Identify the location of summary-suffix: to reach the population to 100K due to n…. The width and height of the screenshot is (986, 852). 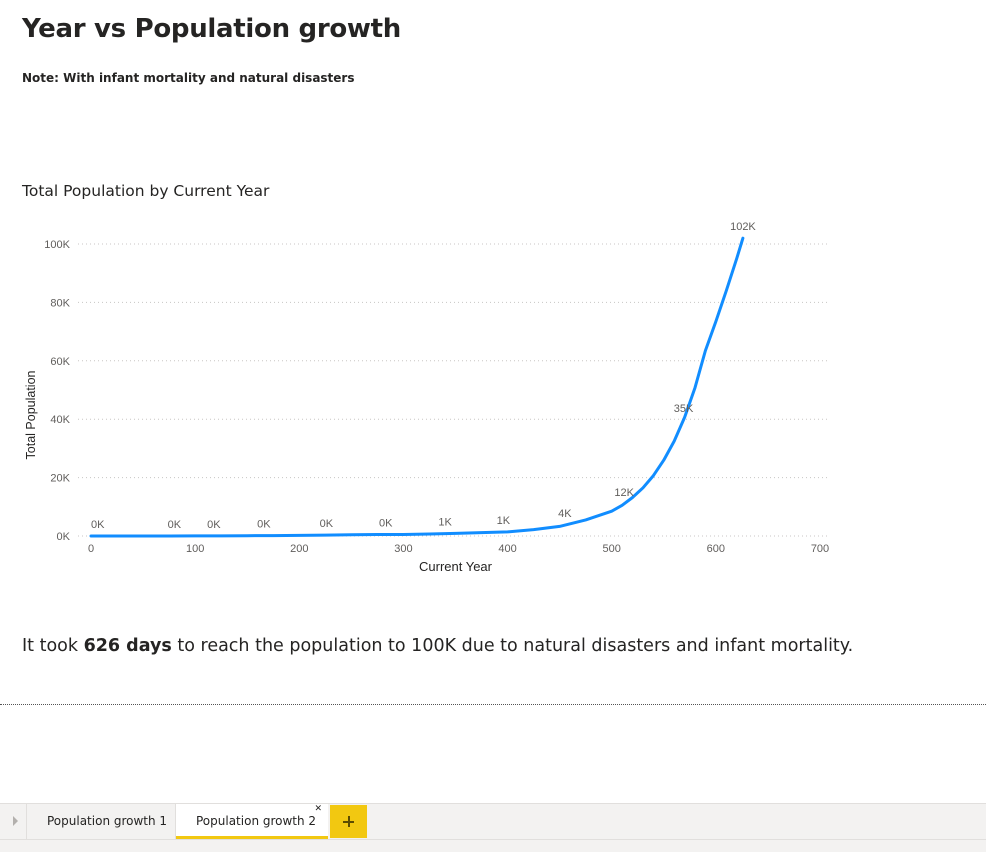
(512, 646).